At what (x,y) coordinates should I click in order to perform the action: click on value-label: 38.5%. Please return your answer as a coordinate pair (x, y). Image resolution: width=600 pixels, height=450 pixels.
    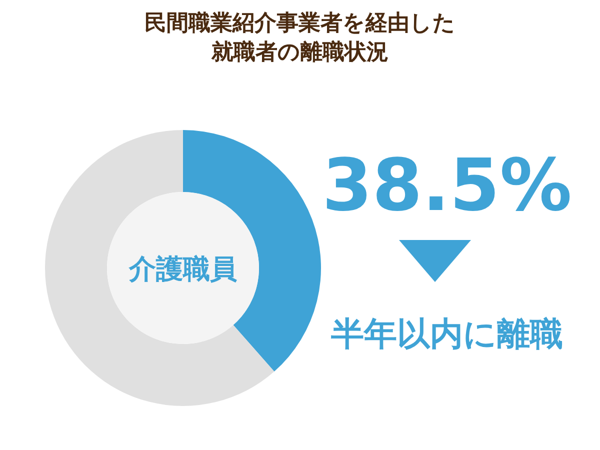
    Looking at the image, I should click on (447, 185).